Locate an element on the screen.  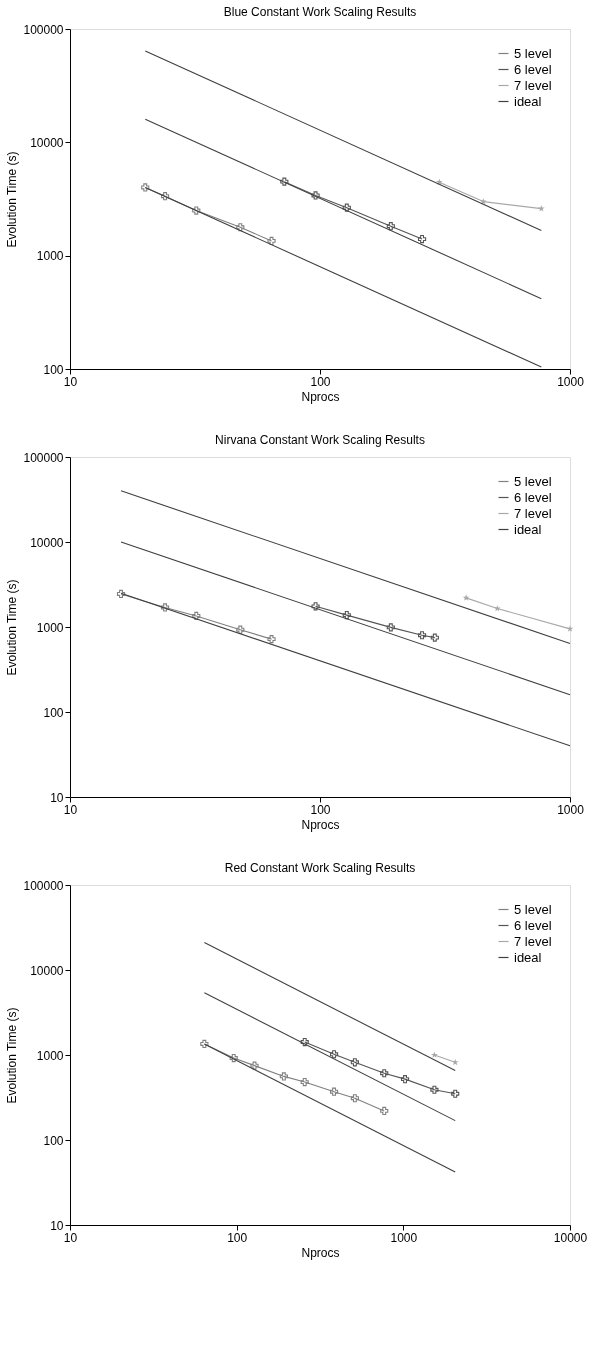
x-tick-label: 10000 is located at coordinates (570, 1237).